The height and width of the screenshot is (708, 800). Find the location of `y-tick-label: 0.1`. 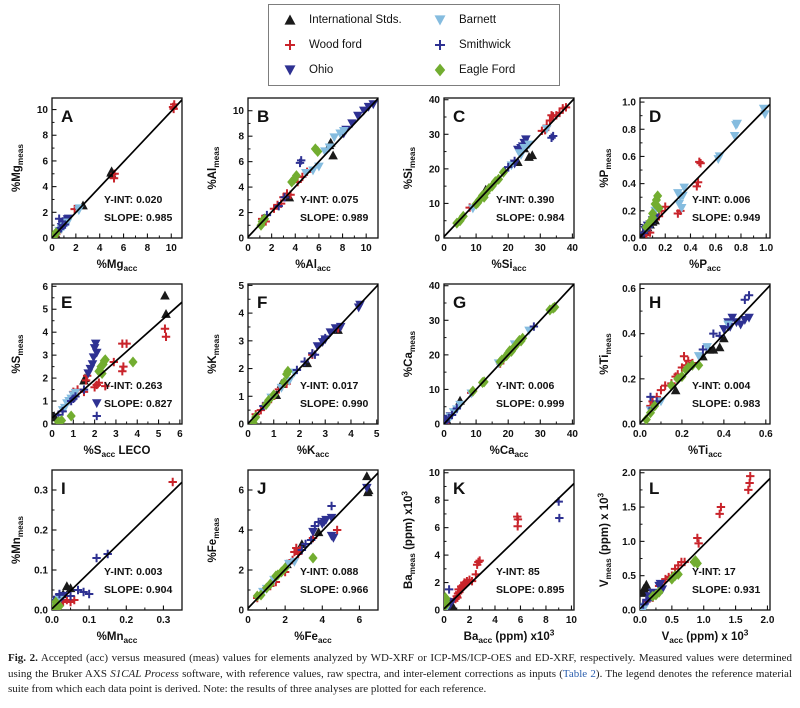

y-tick-label: 0.1 is located at coordinates (41, 571).